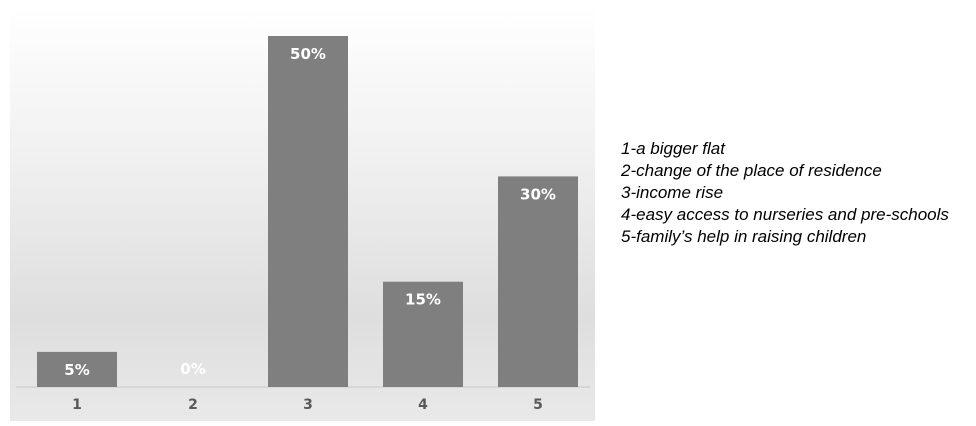 The height and width of the screenshot is (426, 976). I want to click on x-tick-label-4: 4, so click(423, 405).